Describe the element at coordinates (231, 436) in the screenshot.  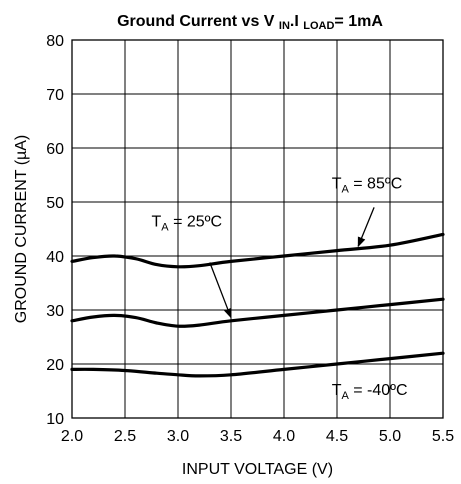
I see `x-tick-label: 3.5` at that location.